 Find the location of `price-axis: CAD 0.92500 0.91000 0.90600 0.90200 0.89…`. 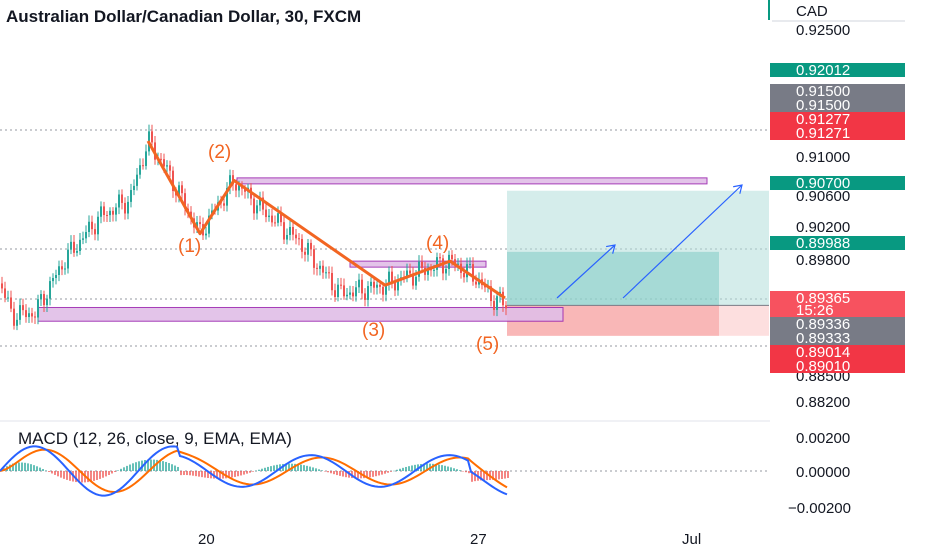

price-axis: CAD 0.92500 0.91000 0.90600 0.90200 0.89… is located at coordinates (836, 258).